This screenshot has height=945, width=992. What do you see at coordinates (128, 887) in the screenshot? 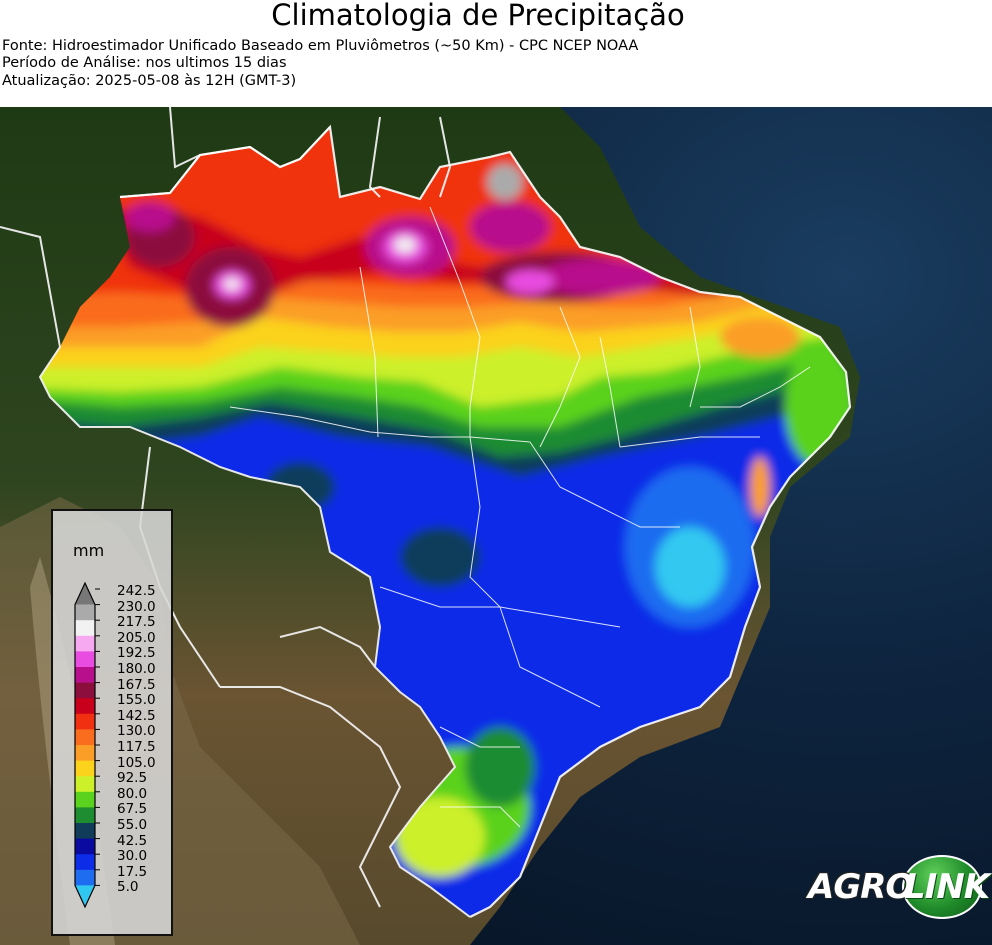
I see `colorbar-tick-label: 5.0` at bounding box center [128, 887].